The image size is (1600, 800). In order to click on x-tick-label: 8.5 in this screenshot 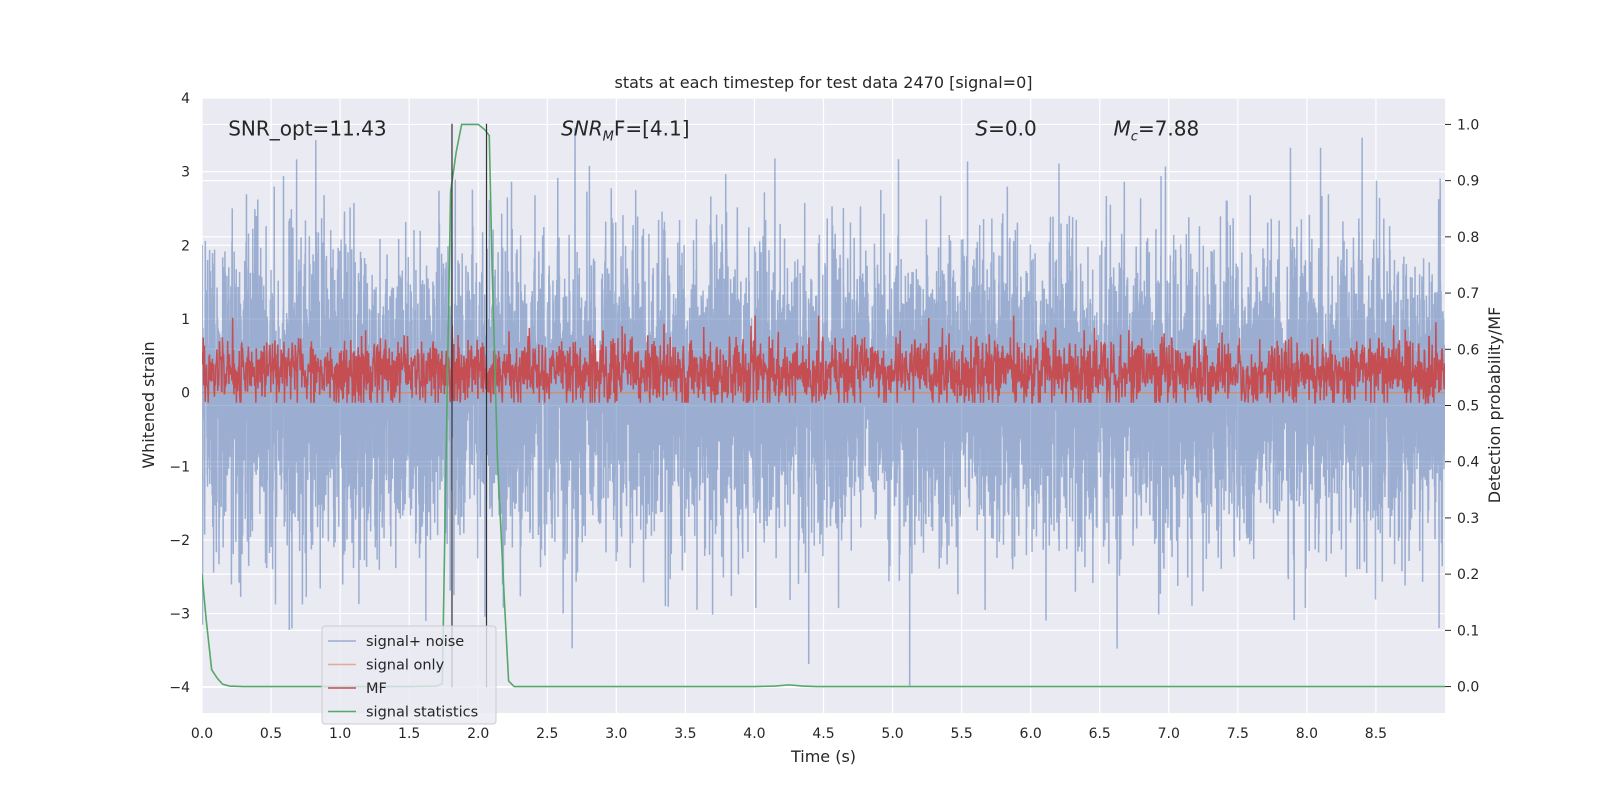, I will do `click(1376, 734)`.